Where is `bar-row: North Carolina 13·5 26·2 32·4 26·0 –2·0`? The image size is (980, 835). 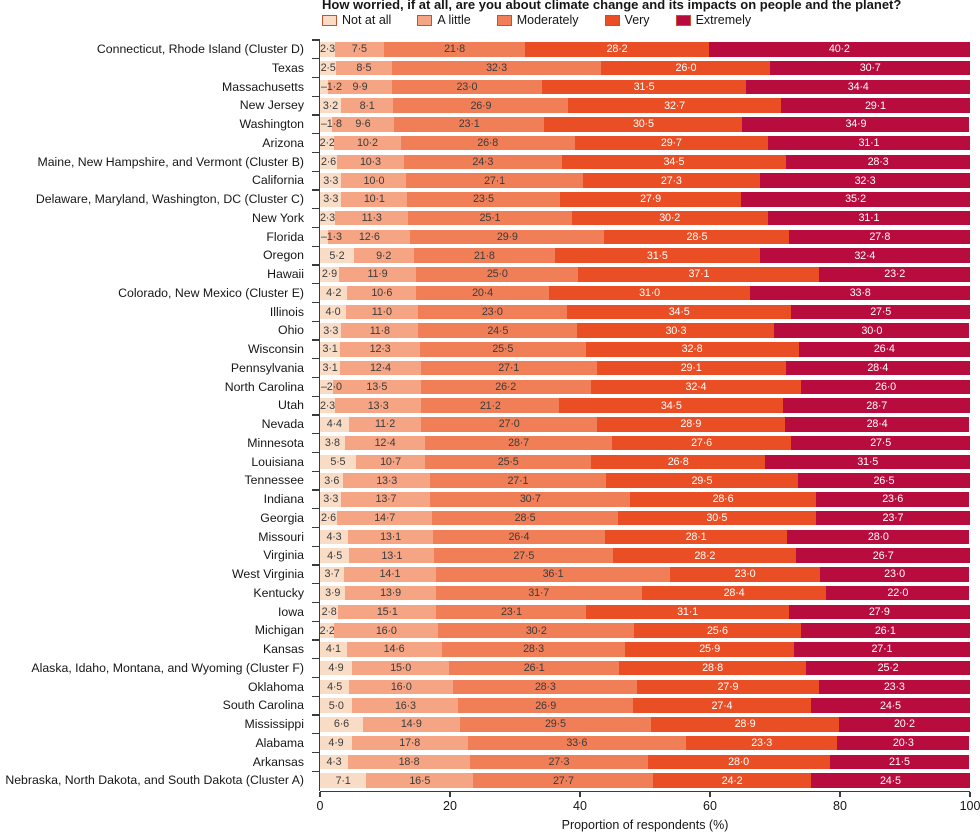
bar-row: North Carolina 13·5 26·2 32·4 26·0 –2·0 is located at coordinates (485, 386).